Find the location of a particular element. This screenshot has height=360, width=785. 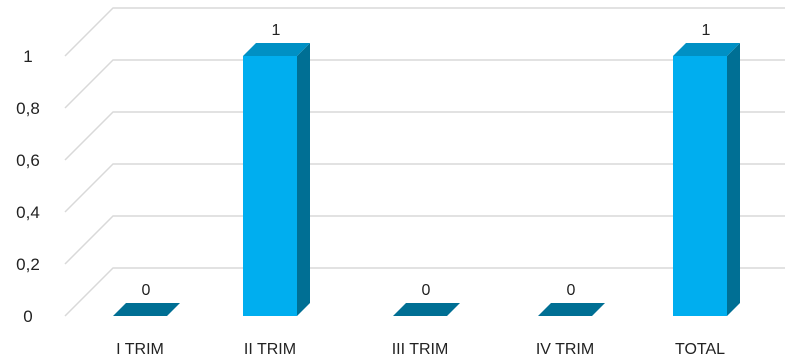

y-tick-label: 0,8 is located at coordinates (28, 108).